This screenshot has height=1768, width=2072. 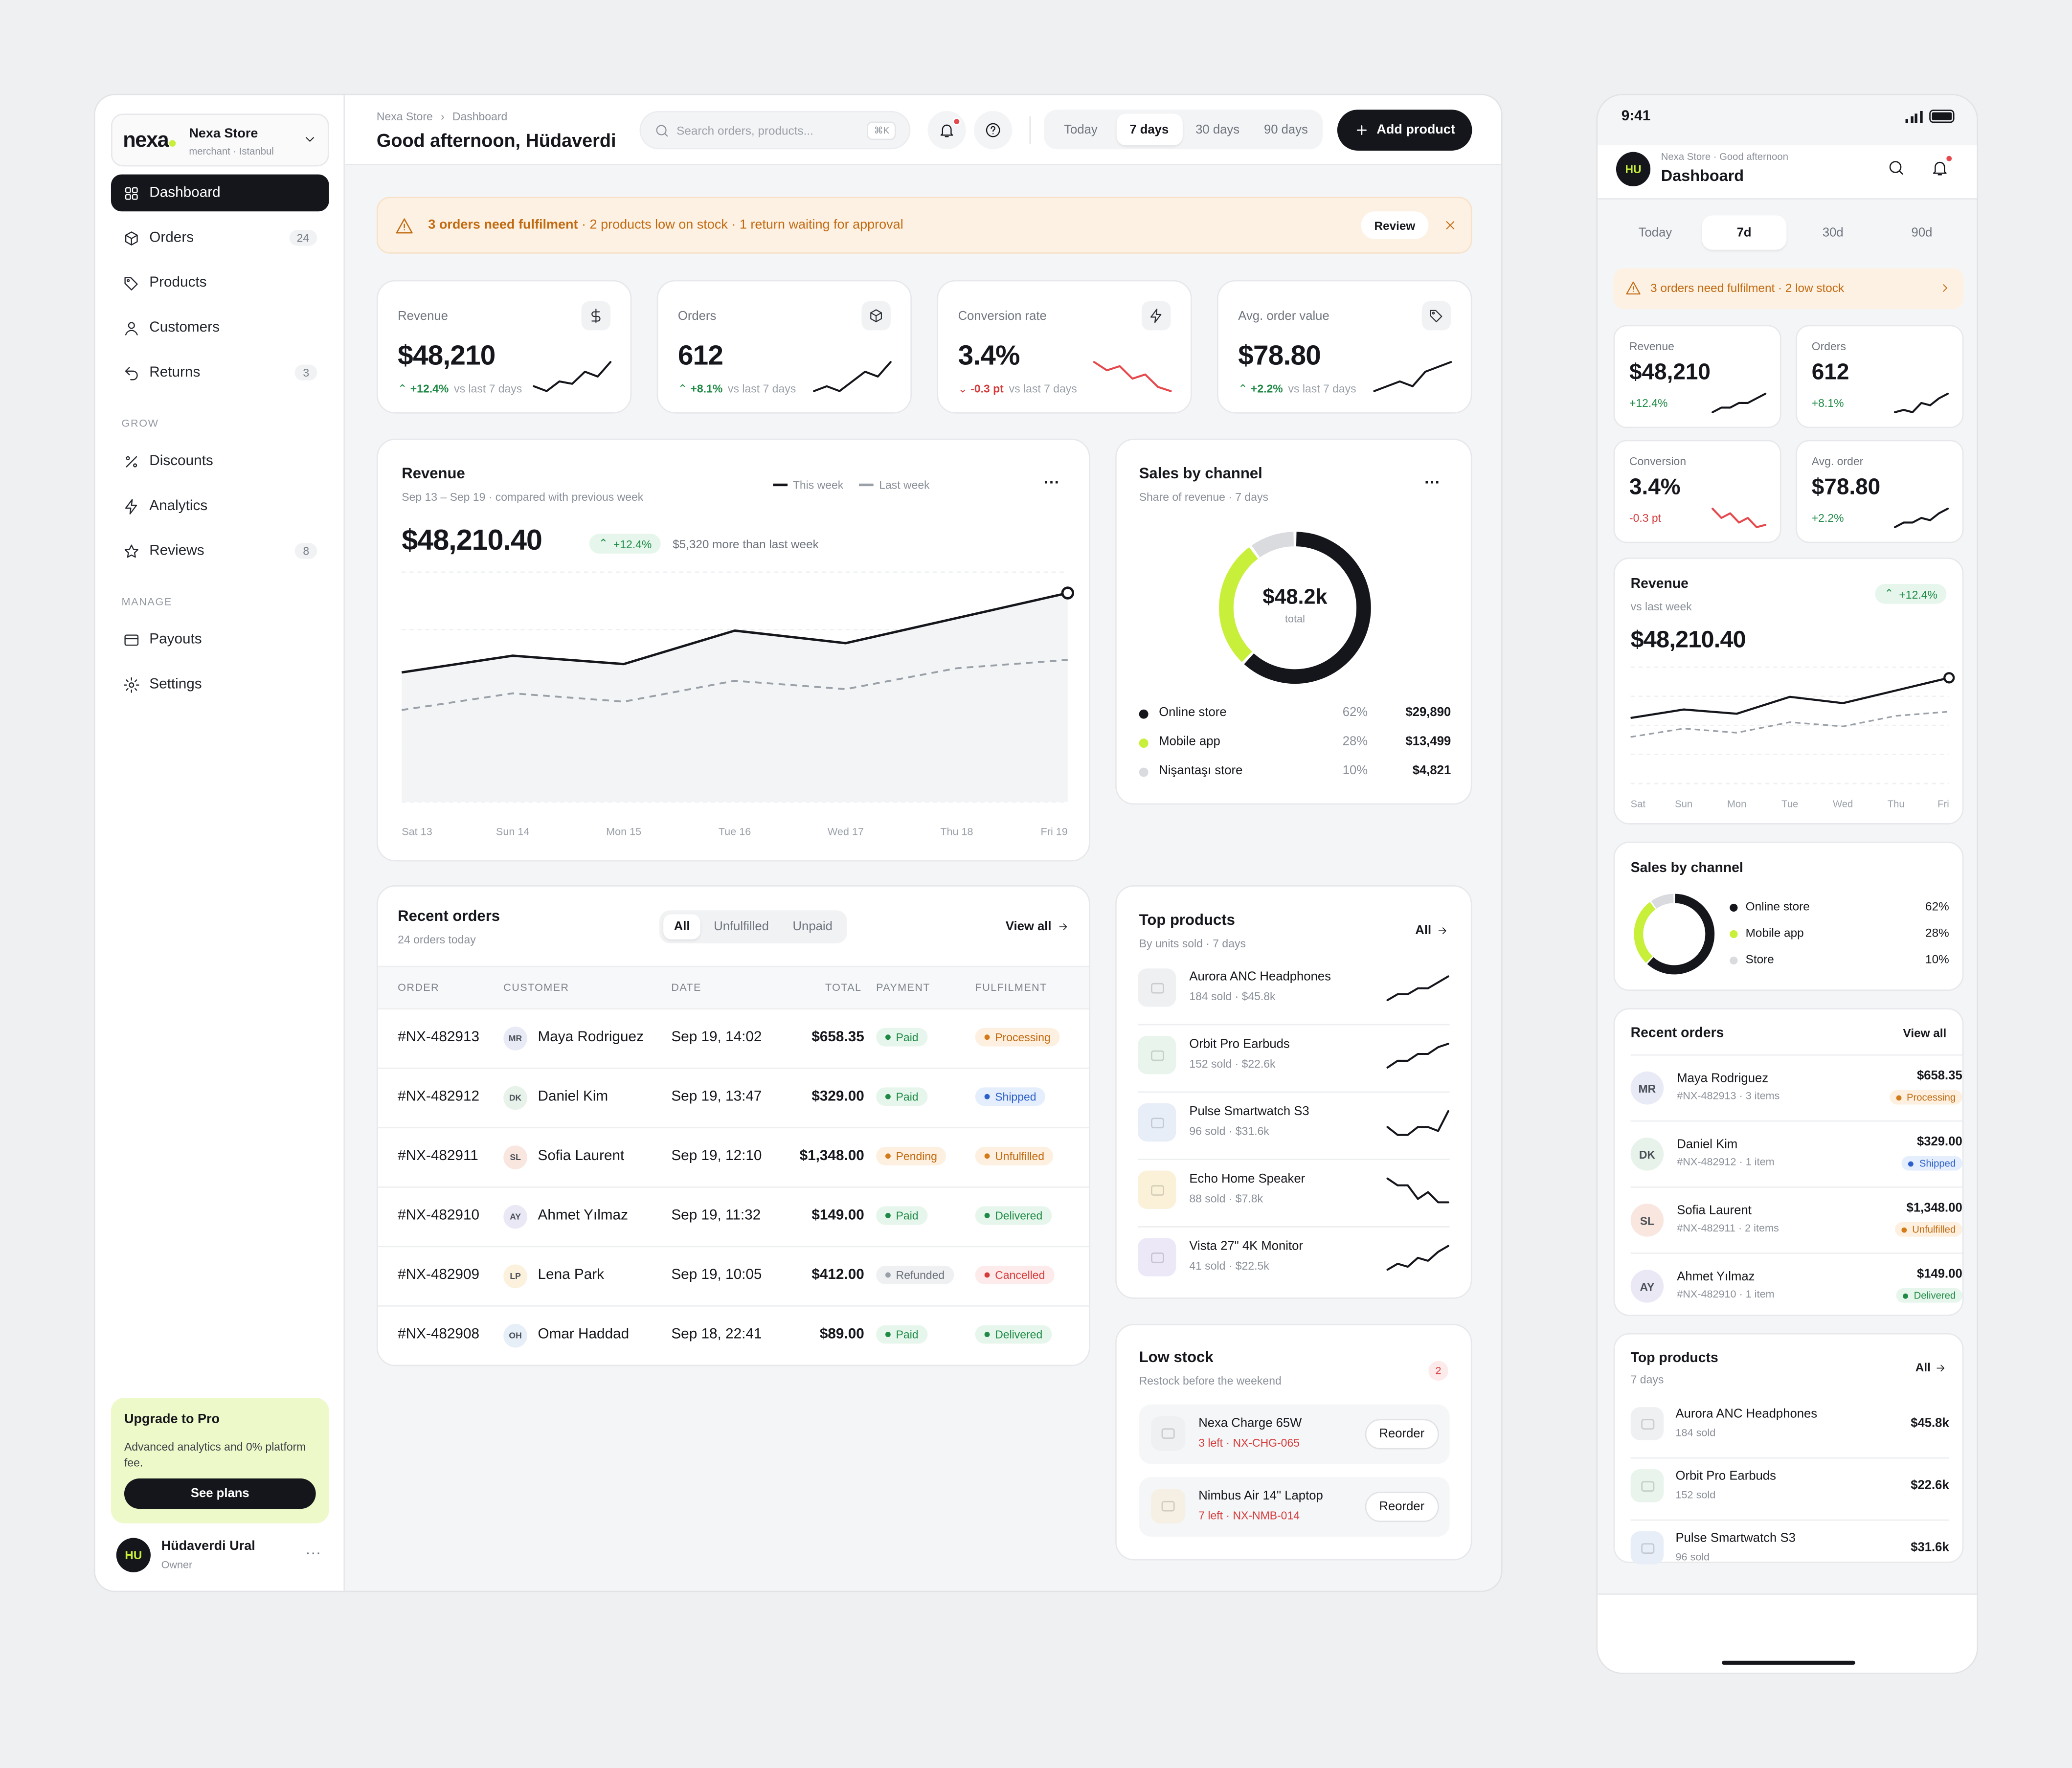 What do you see at coordinates (1833, 232) in the screenshot?
I see `mobile-range-30d: 30d` at bounding box center [1833, 232].